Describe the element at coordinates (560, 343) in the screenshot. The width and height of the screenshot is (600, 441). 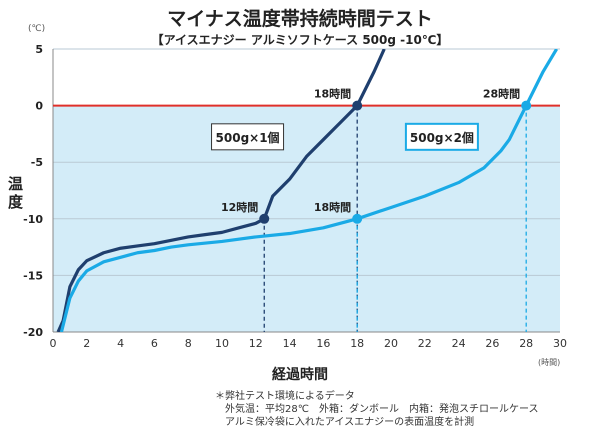
I see `x-tick-label: 30` at that location.